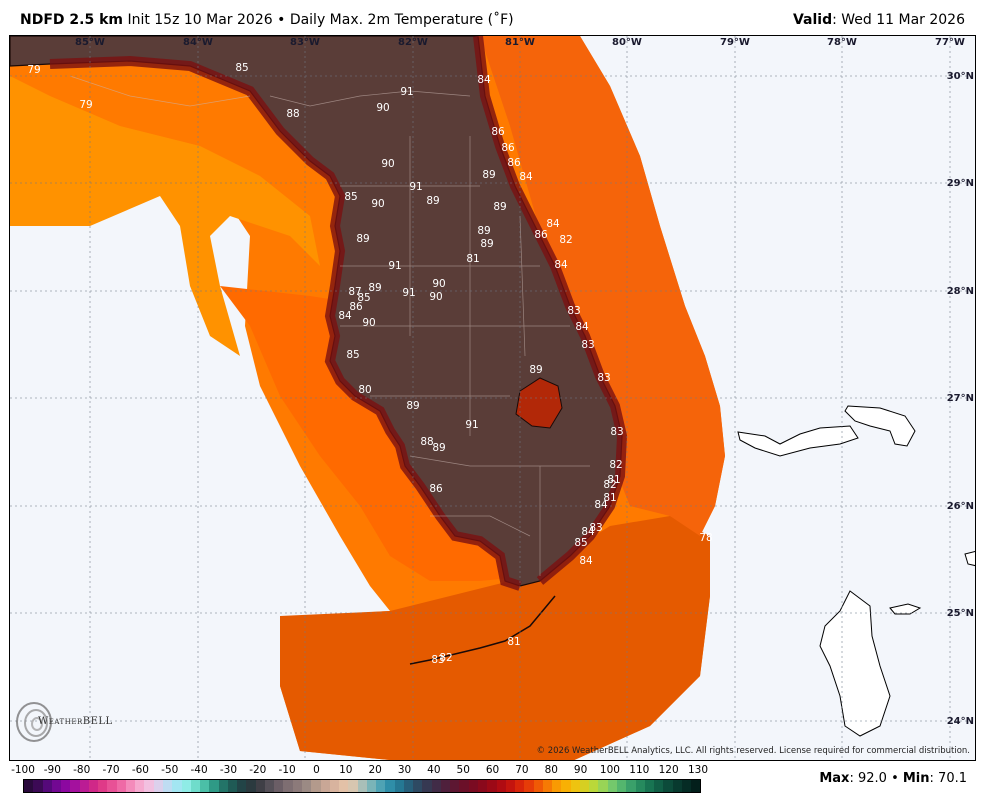 The width and height of the screenshot is (984, 808). Describe the element at coordinates (165, 216) in the screenshot. I see `gulf-band-light` at that location.